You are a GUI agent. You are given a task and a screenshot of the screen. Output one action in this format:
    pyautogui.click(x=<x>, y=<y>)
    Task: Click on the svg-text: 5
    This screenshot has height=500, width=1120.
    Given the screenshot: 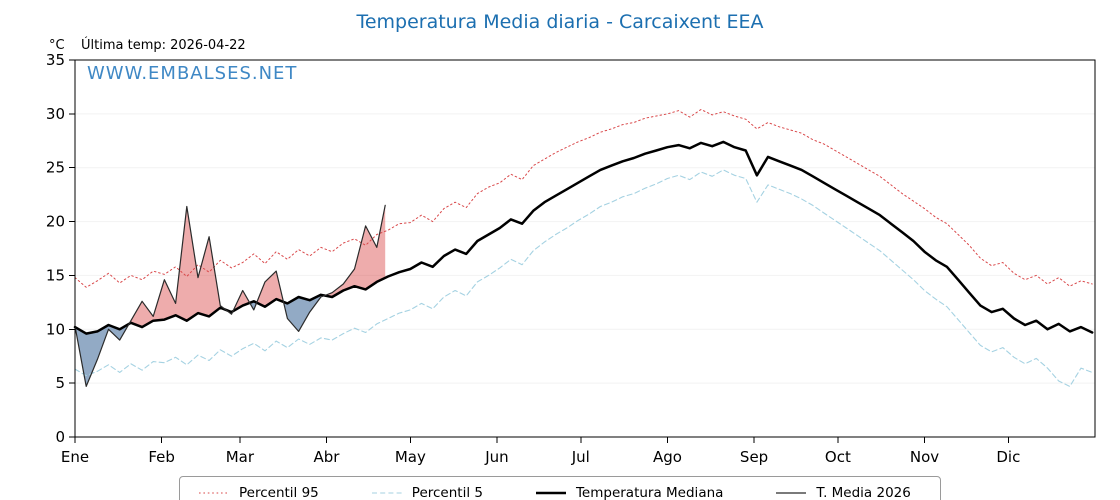 What is the action you would take?
    pyautogui.click(x=60, y=383)
    